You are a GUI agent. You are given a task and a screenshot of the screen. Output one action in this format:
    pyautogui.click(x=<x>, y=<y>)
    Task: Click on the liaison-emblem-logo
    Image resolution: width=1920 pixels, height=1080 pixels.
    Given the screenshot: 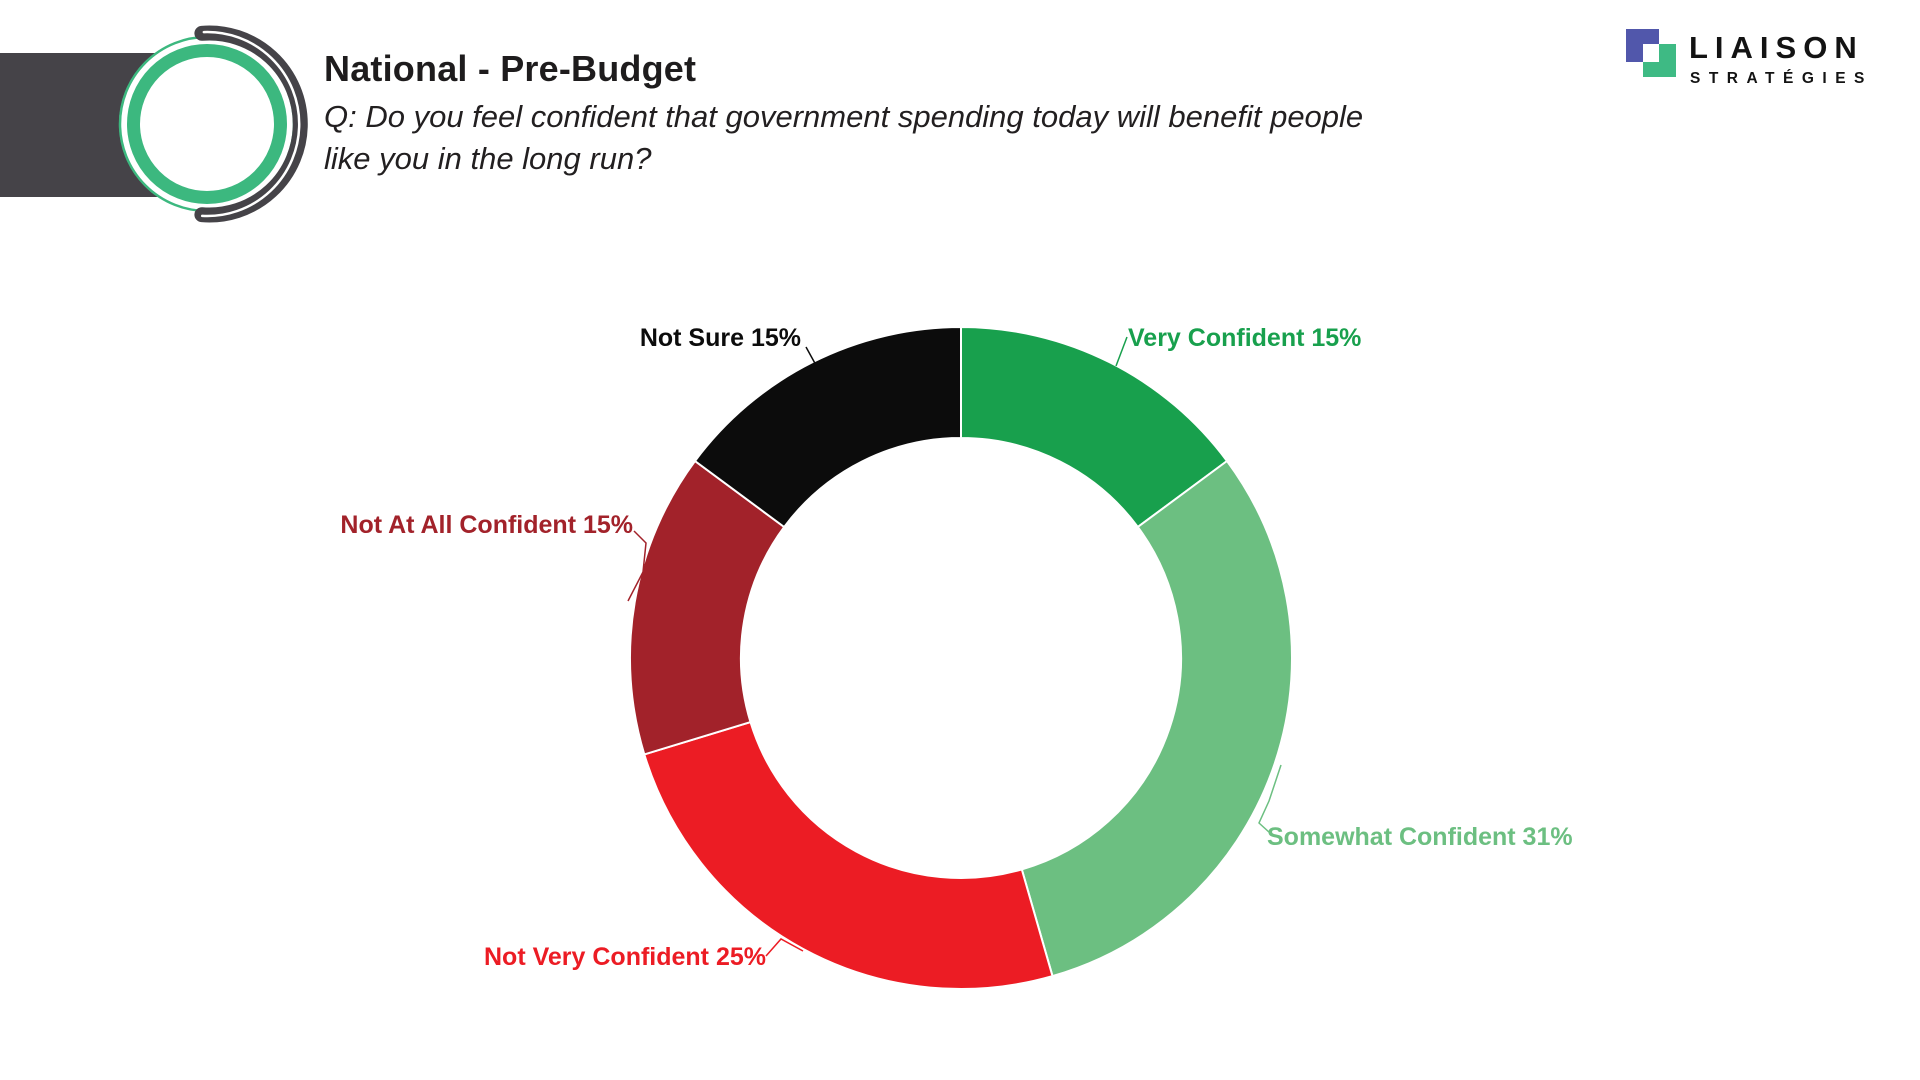 What is the action you would take?
    pyautogui.click(x=154, y=124)
    